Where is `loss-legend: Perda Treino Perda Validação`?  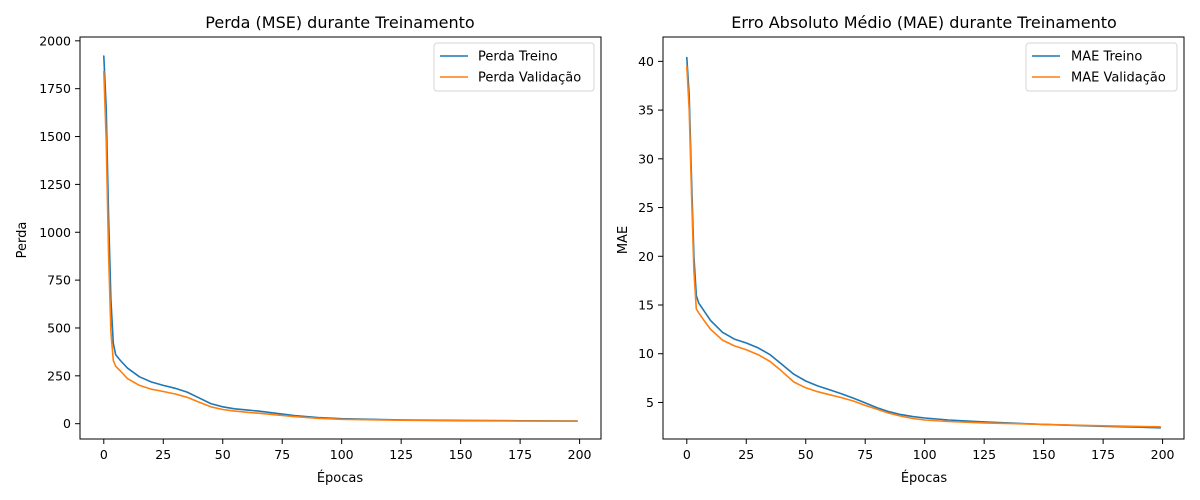 loss-legend: Perda Treino Perda Validação is located at coordinates (514, 67).